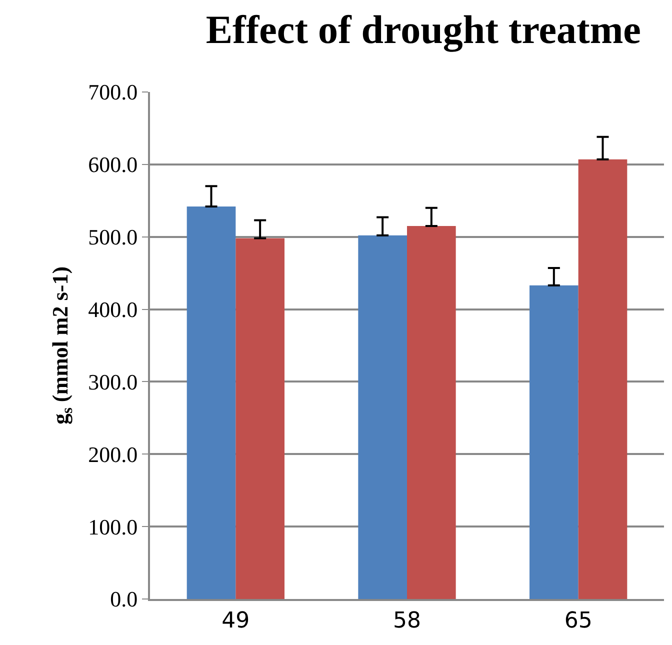  I want to click on chart-title: Effect of drought treatme, so click(423, 29).